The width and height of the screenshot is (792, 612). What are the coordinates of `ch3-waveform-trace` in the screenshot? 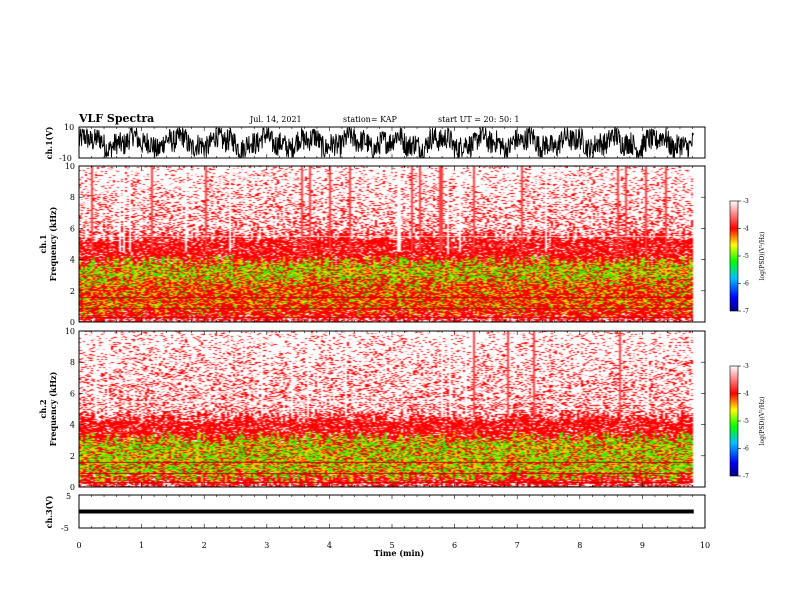 It's located at (386, 511).